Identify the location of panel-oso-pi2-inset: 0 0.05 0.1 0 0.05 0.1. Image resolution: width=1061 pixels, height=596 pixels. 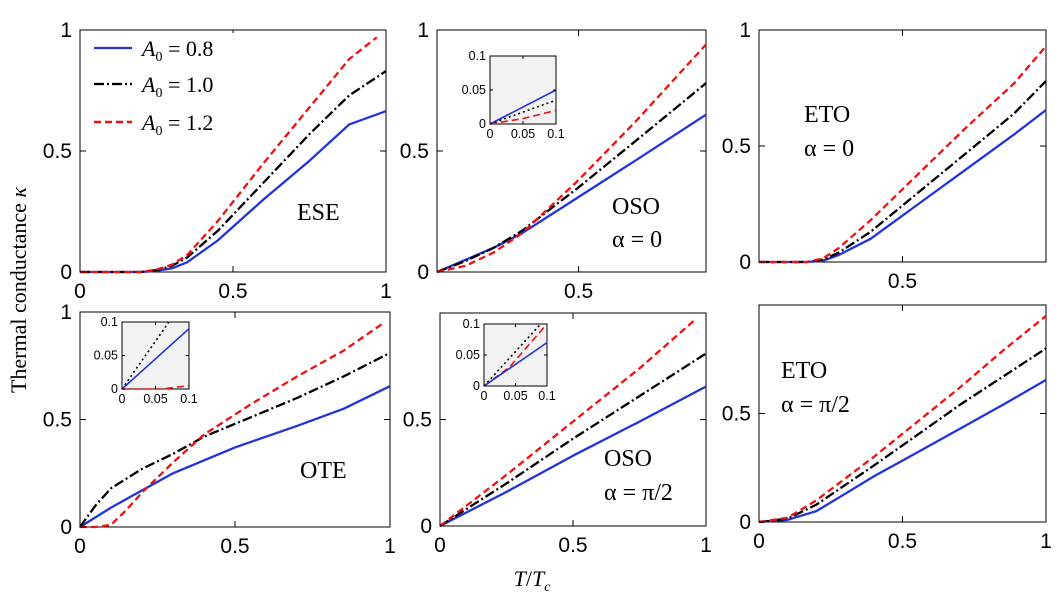
(506, 360).